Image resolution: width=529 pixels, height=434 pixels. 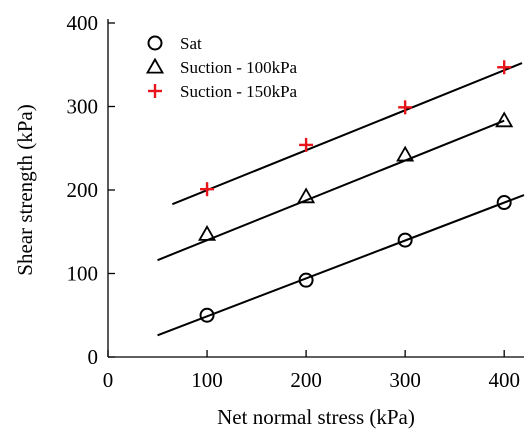 What do you see at coordinates (83, 190) in the screenshot?
I see `y-tick-label: 200` at bounding box center [83, 190].